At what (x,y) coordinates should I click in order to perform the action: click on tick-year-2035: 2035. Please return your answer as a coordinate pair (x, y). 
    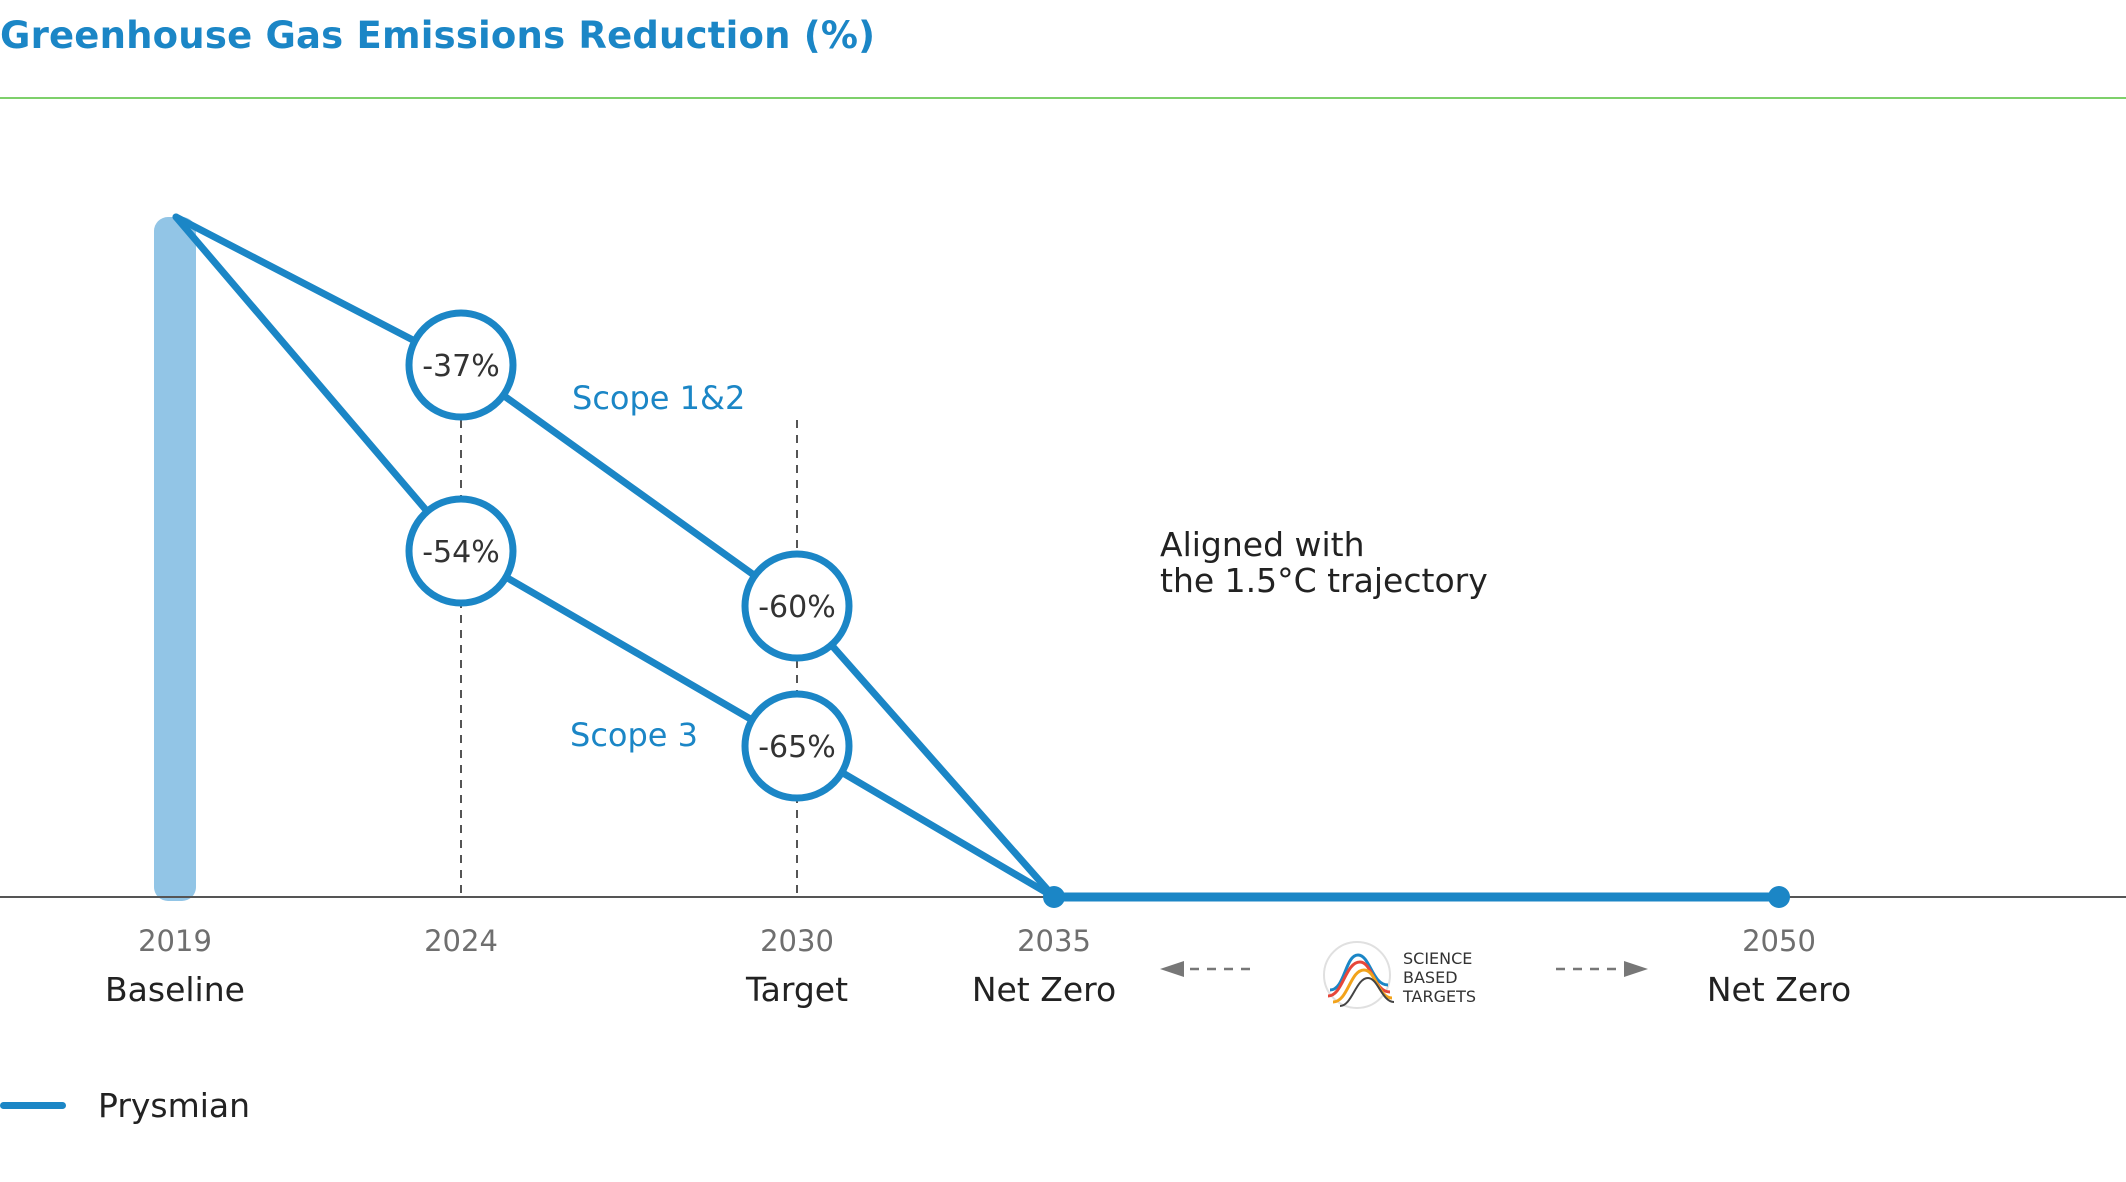
    Looking at the image, I should click on (1054, 941).